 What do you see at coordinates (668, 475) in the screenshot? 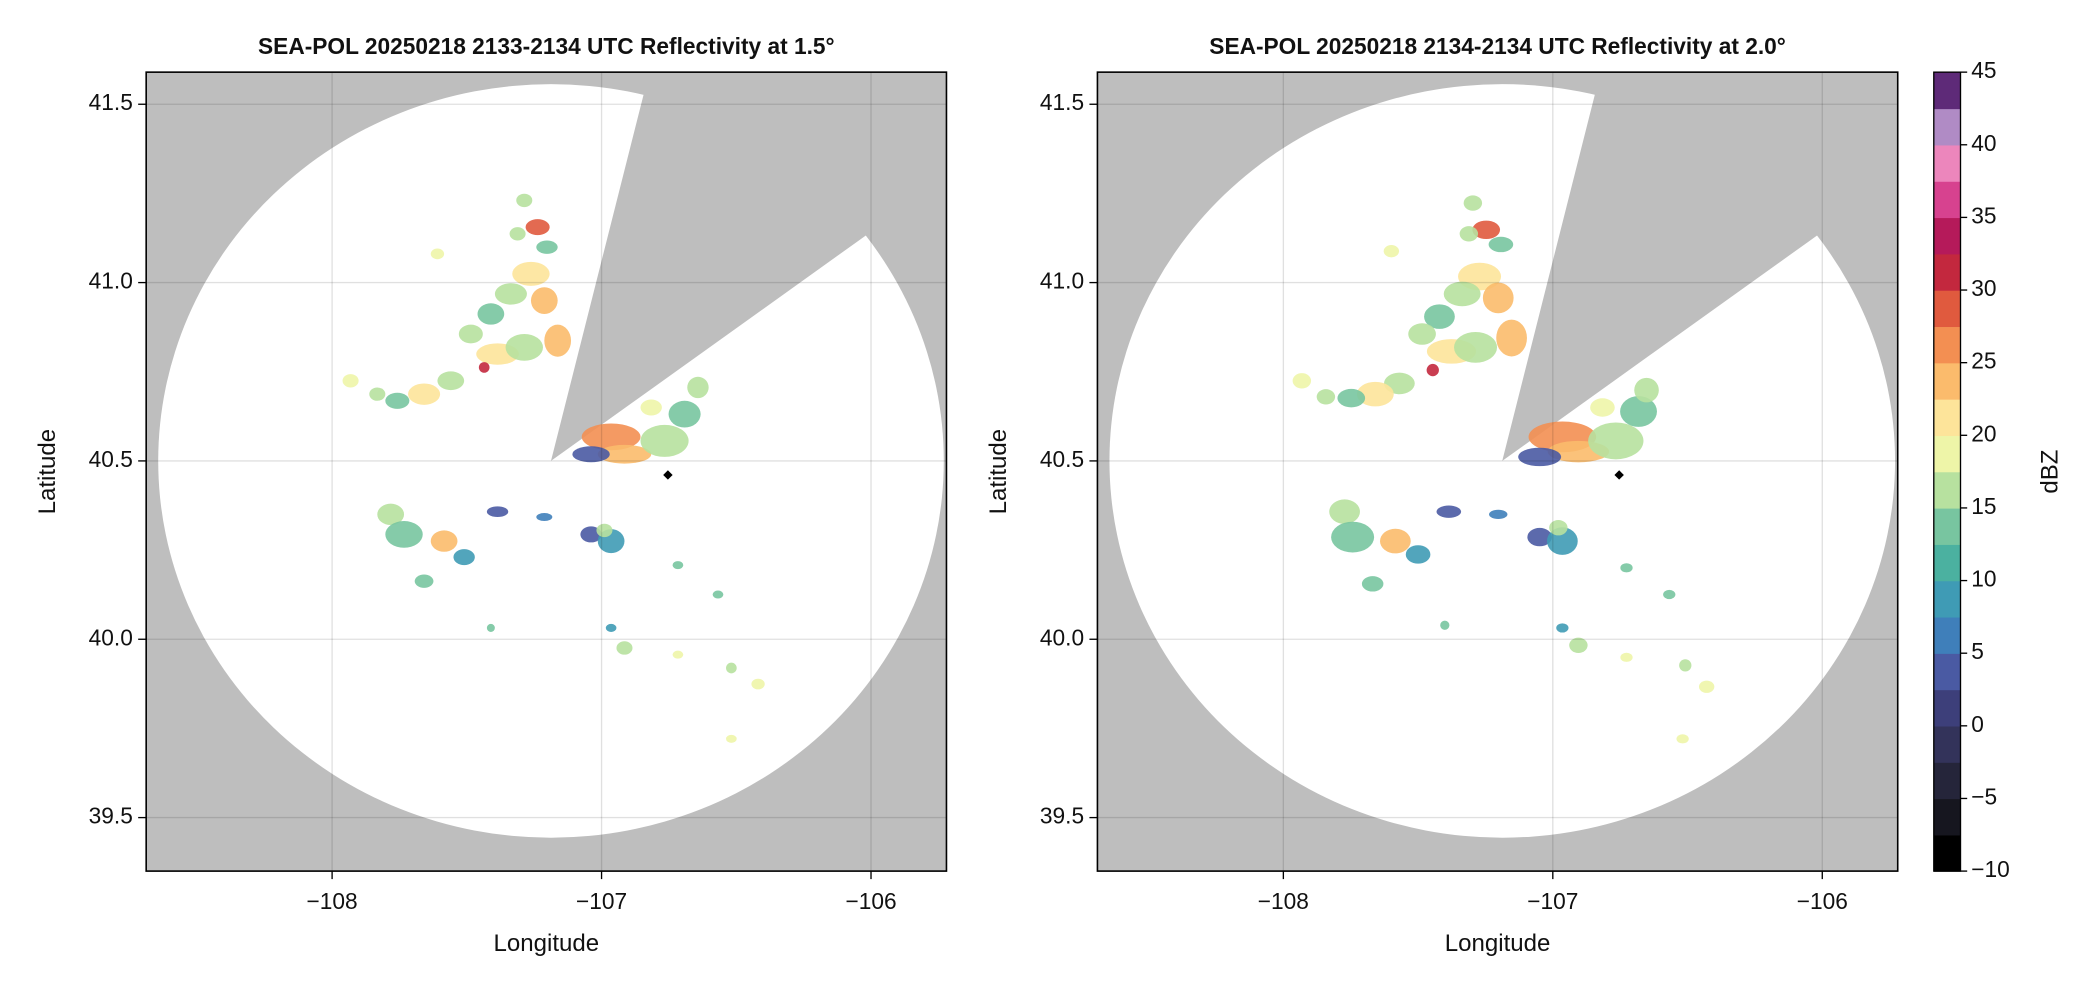
I see `station-marker` at bounding box center [668, 475].